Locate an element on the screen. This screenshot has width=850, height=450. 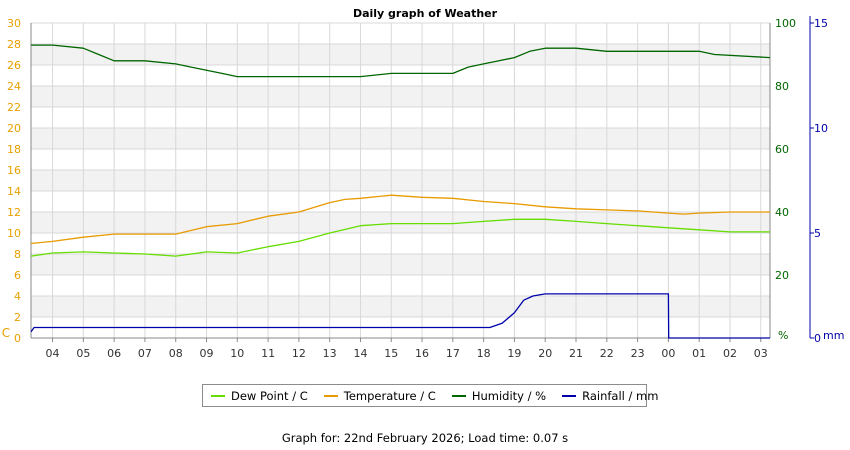
y-left-tick-label: 4 is located at coordinates (17, 296).